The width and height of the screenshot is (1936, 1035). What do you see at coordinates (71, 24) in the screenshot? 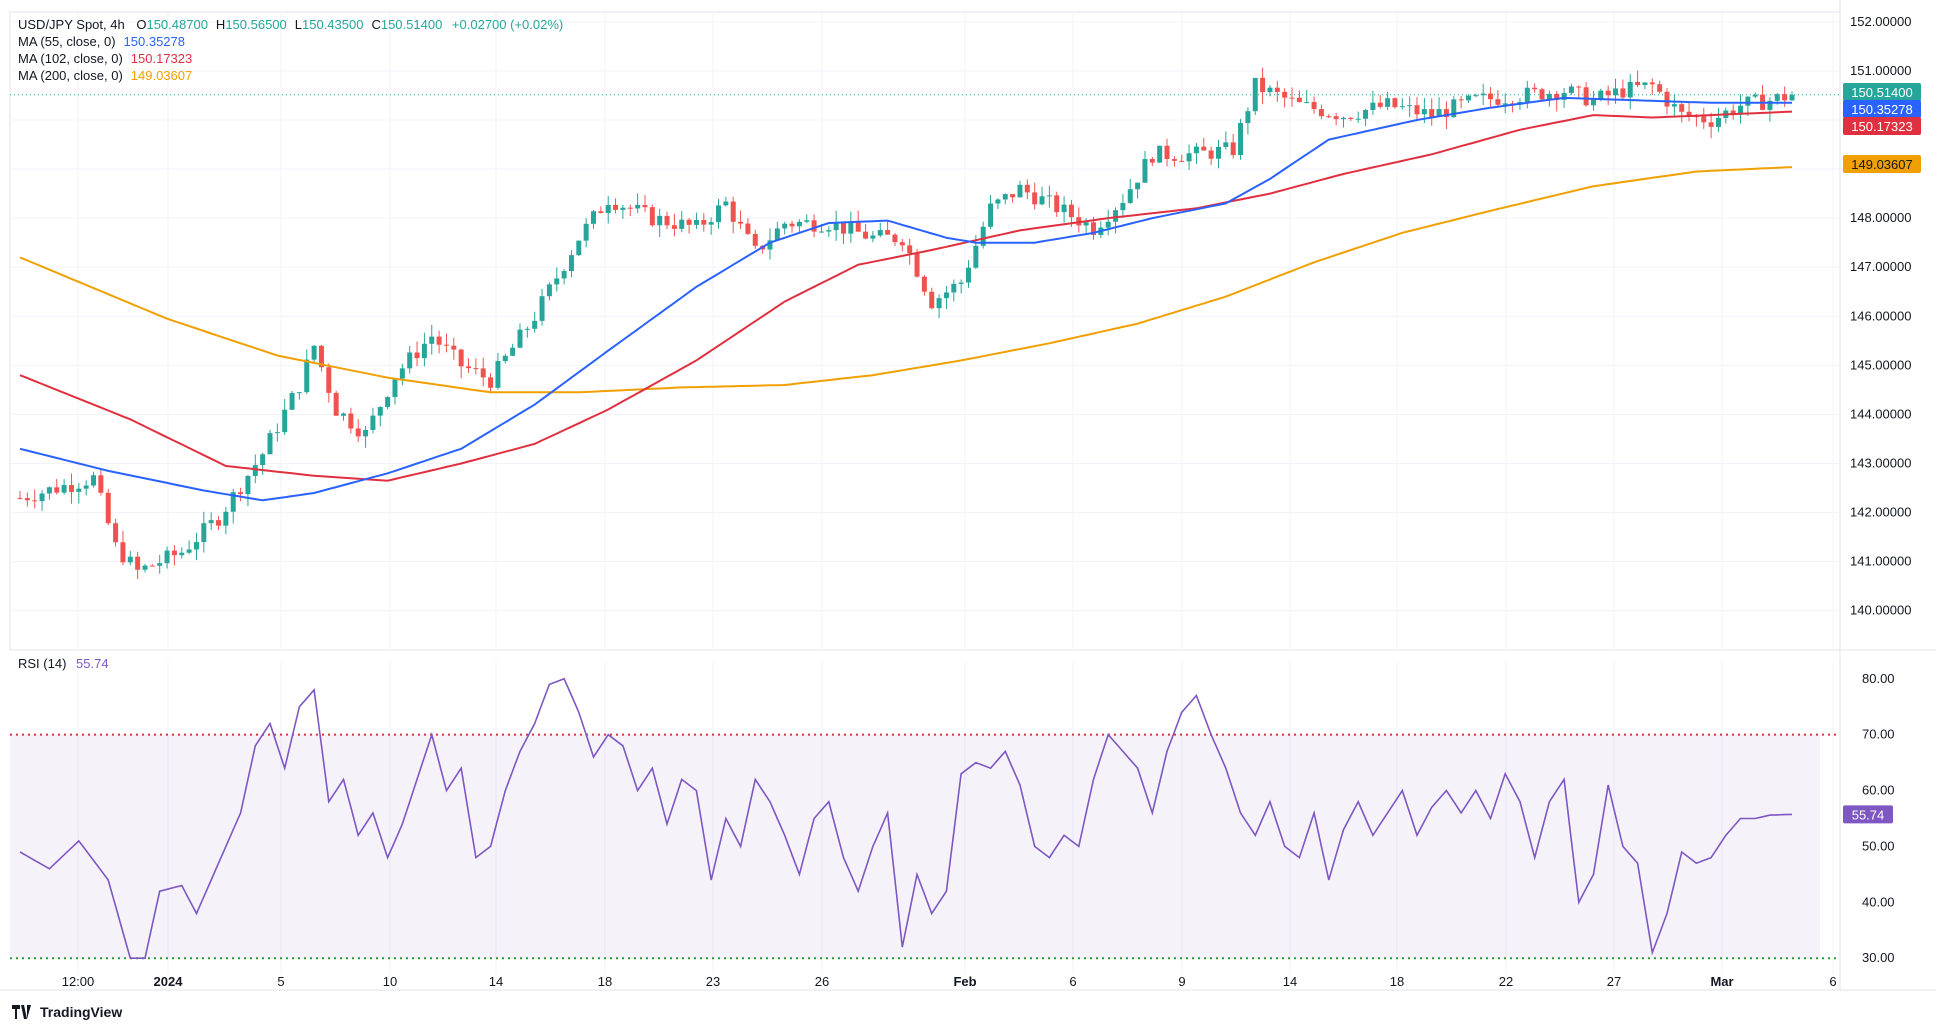
I see `symbol-label: USD/JPY Spot, 4h` at bounding box center [71, 24].